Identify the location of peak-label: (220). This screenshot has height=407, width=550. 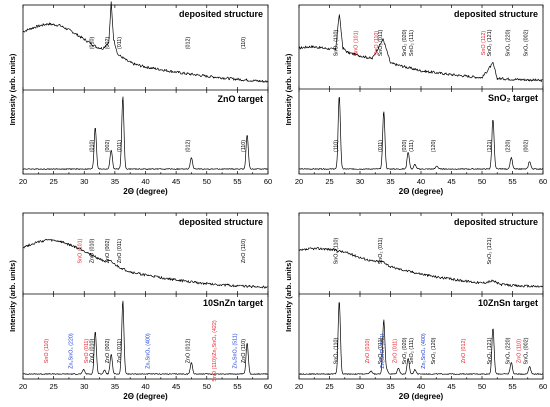
(508, 146).